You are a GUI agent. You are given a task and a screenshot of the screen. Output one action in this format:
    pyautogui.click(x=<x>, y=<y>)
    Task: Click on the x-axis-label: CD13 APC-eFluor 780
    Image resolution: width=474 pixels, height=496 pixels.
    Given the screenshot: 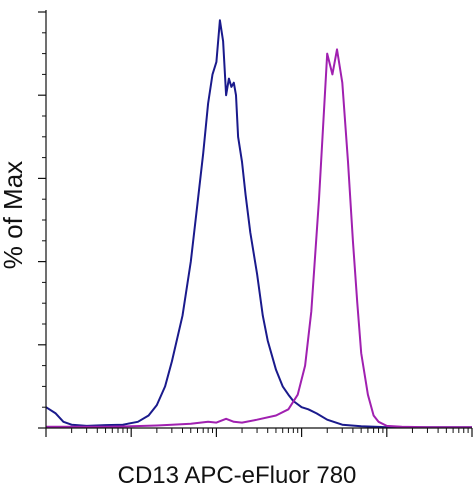 What is the action you would take?
    pyautogui.click(x=237, y=475)
    